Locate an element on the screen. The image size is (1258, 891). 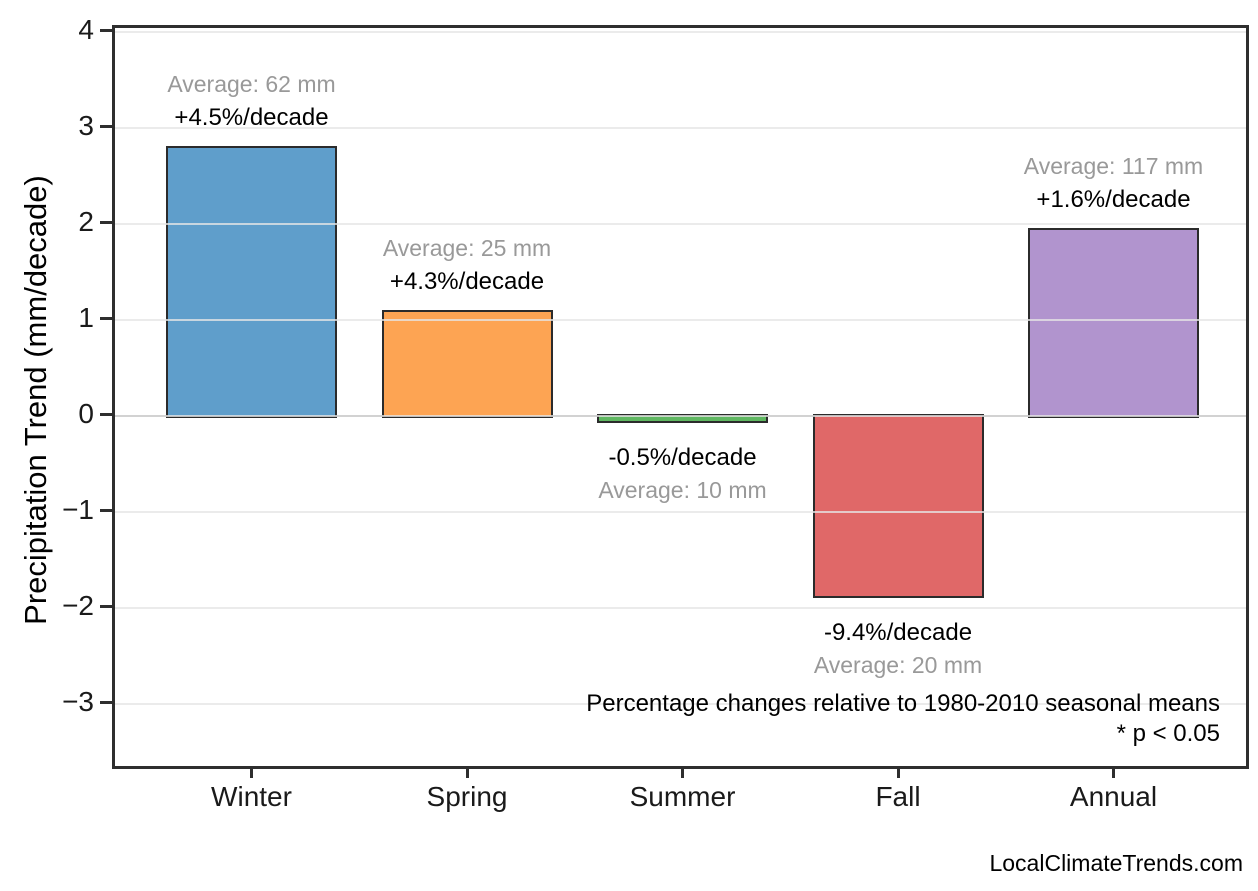
bar-annual is located at coordinates (1113, 323).